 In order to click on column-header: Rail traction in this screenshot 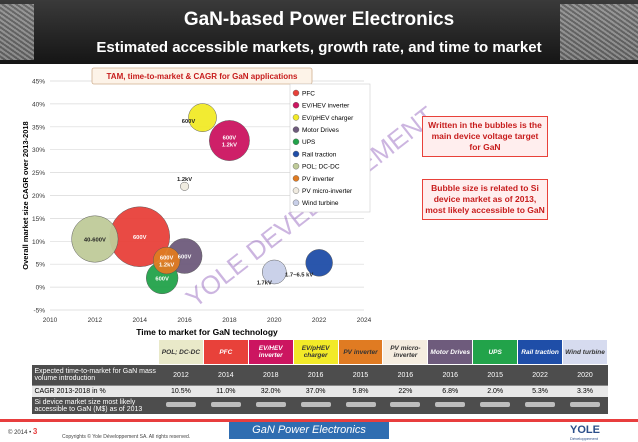, I will do `click(540, 352)`.